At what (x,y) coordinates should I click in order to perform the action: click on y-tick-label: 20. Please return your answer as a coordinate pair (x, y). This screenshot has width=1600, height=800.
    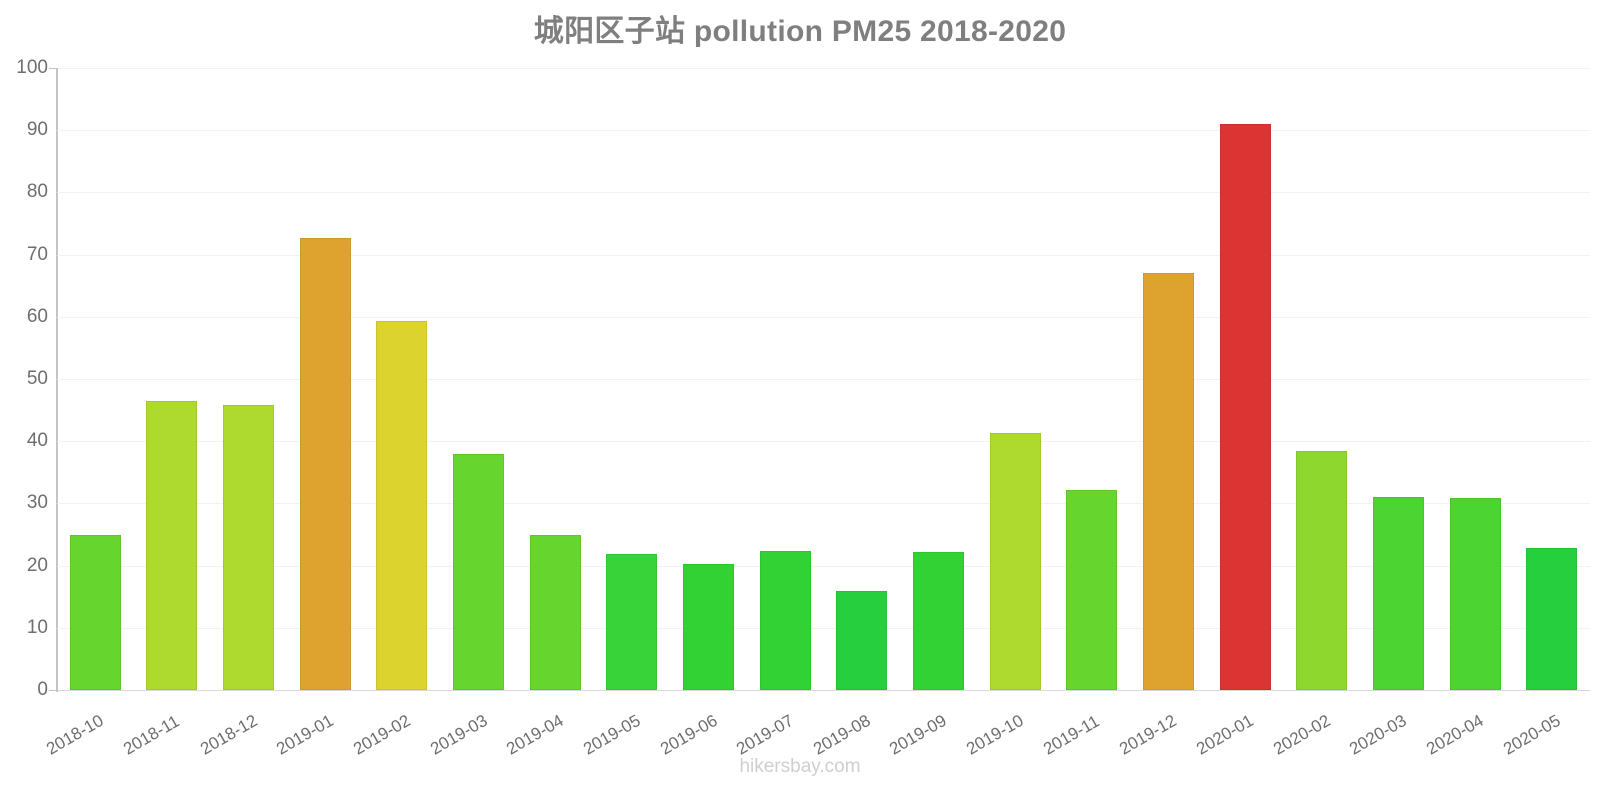
    Looking at the image, I should click on (37, 565).